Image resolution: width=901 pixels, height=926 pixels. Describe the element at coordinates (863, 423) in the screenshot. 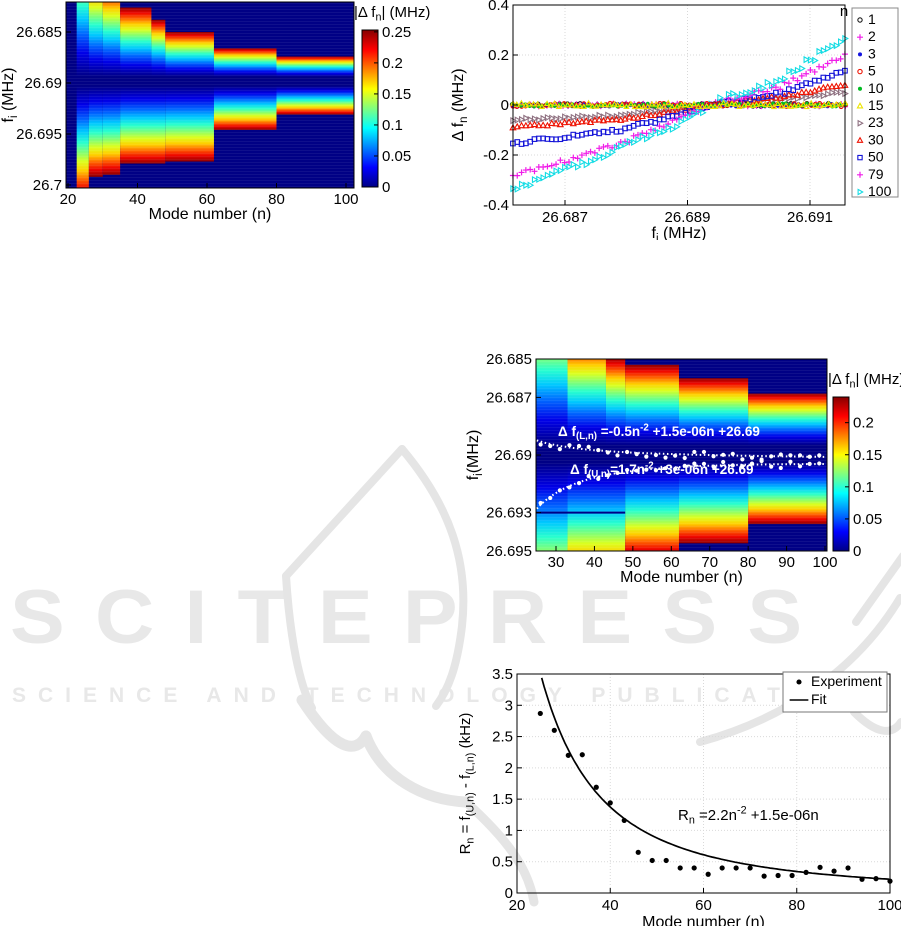

I see `colorbar-tick-label: 0.2` at that location.